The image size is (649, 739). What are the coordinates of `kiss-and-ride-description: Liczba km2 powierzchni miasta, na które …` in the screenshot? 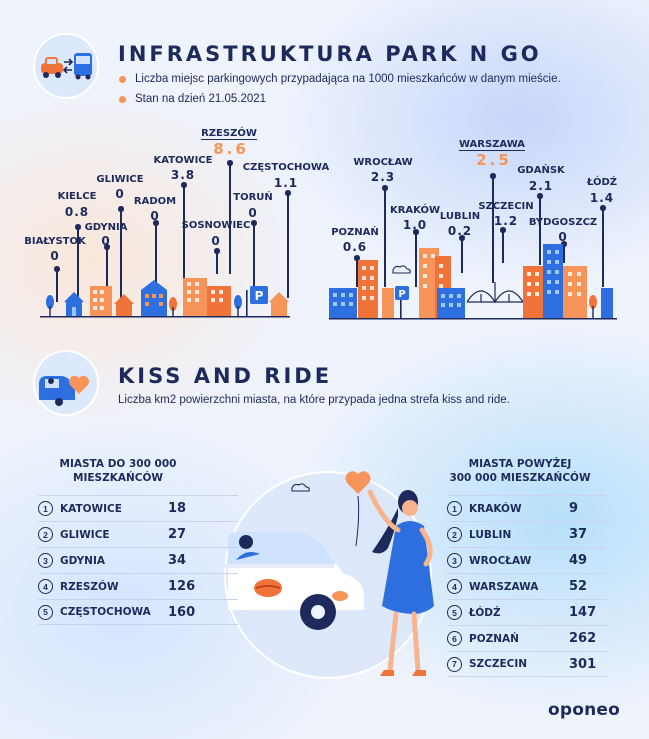 It's located at (314, 400).